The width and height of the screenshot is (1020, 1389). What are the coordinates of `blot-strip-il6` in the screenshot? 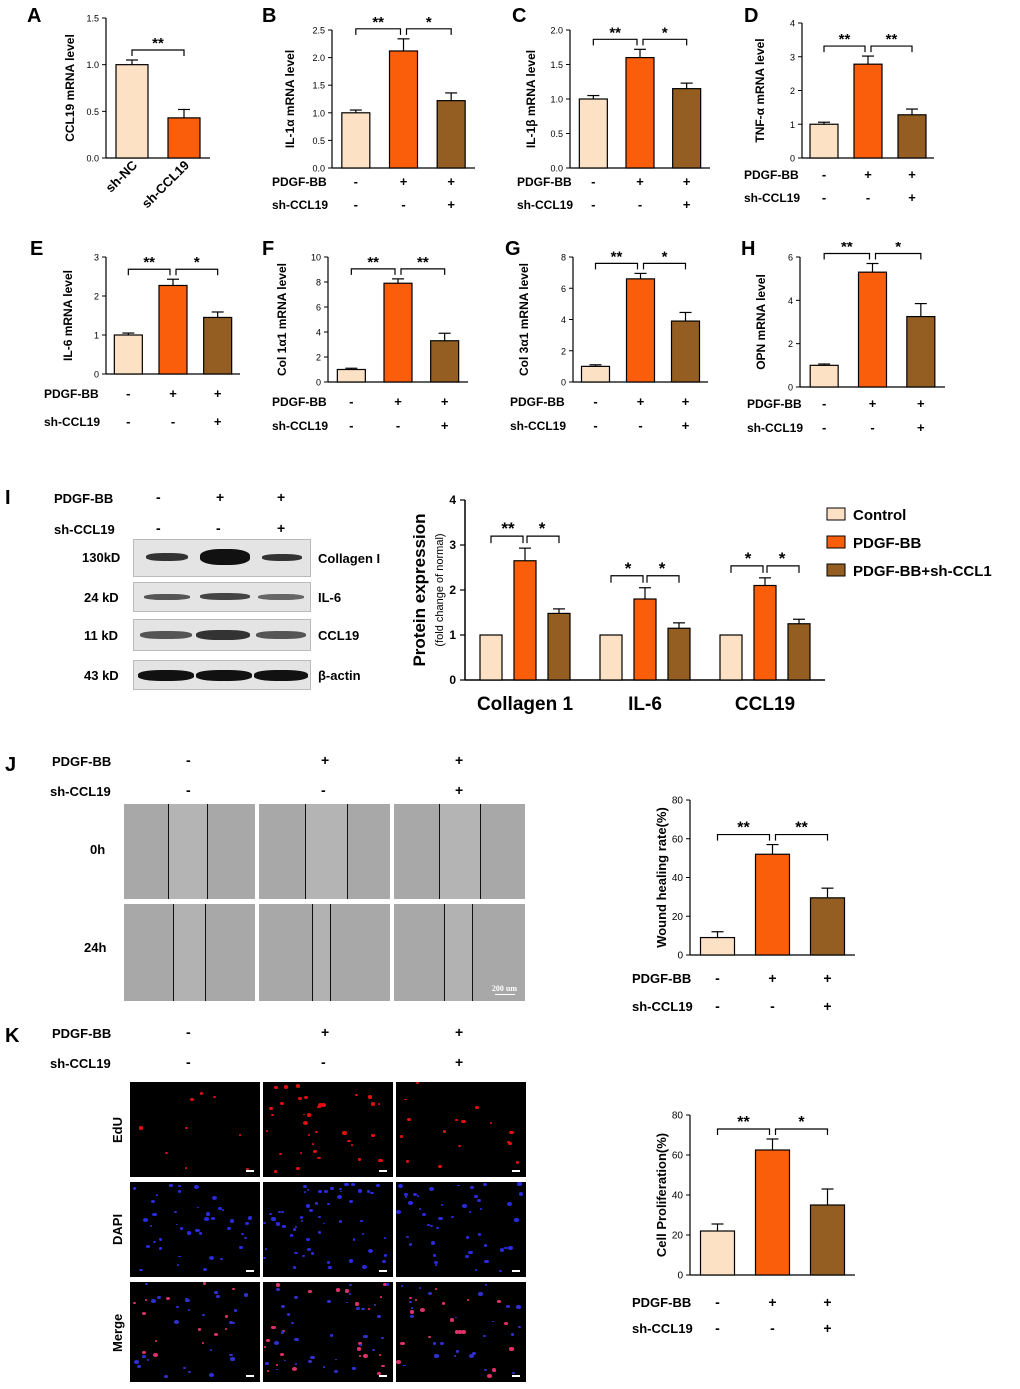 It's located at (222, 597).